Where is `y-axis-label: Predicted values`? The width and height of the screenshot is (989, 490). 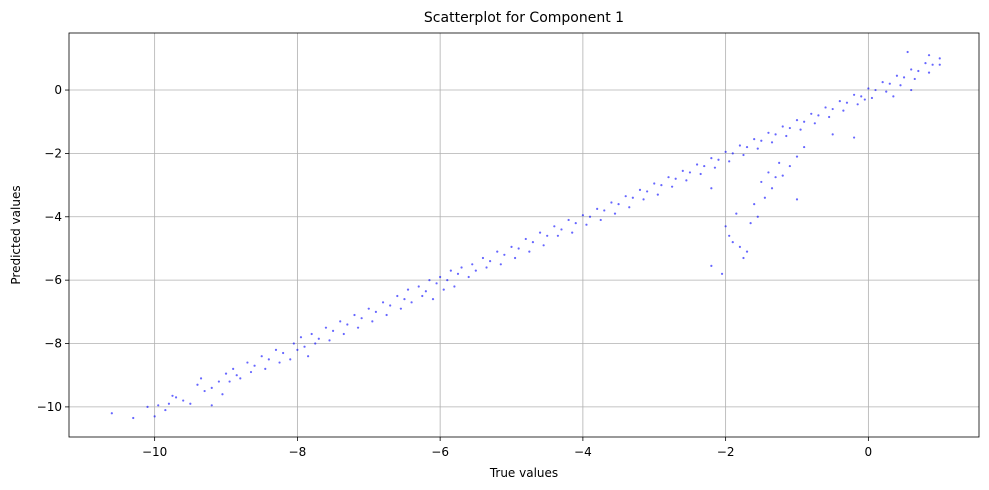 y-axis-label: Predicted values is located at coordinates (16, 234).